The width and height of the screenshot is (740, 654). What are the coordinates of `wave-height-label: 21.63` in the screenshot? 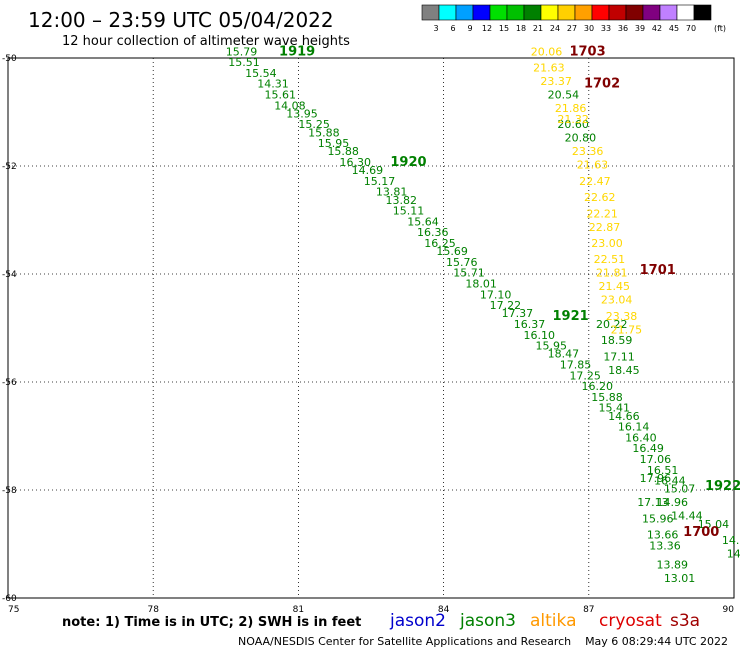 It's located at (593, 165).